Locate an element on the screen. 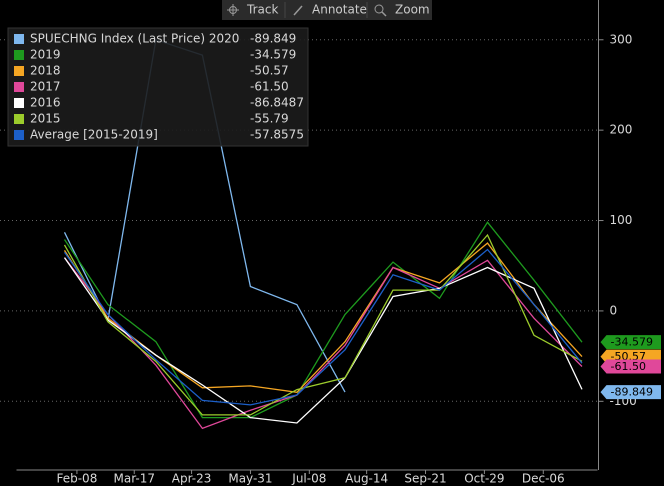 The width and height of the screenshot is (664, 486). legend-bg is located at coordinates (158, 87).